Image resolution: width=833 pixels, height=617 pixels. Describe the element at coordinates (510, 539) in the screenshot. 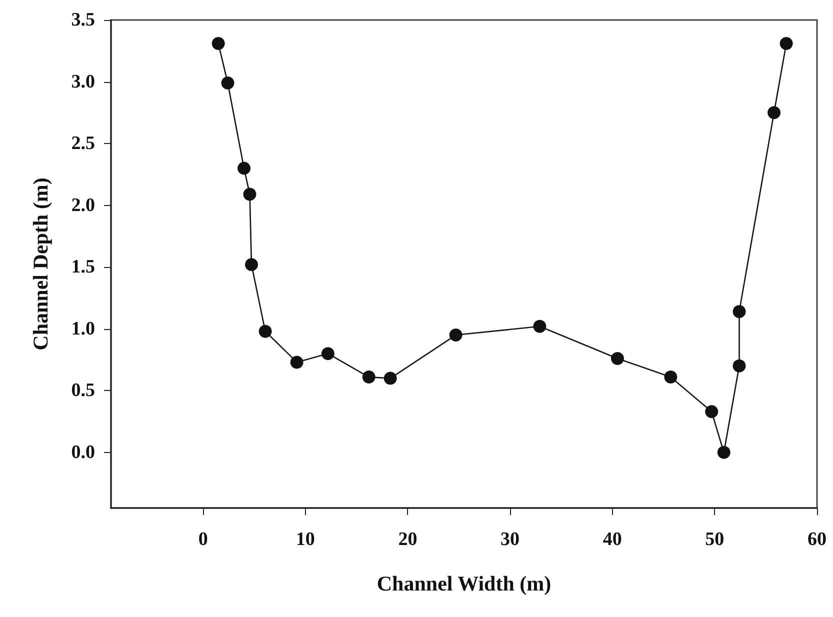

I see `x-tick-label: 30` at that location.